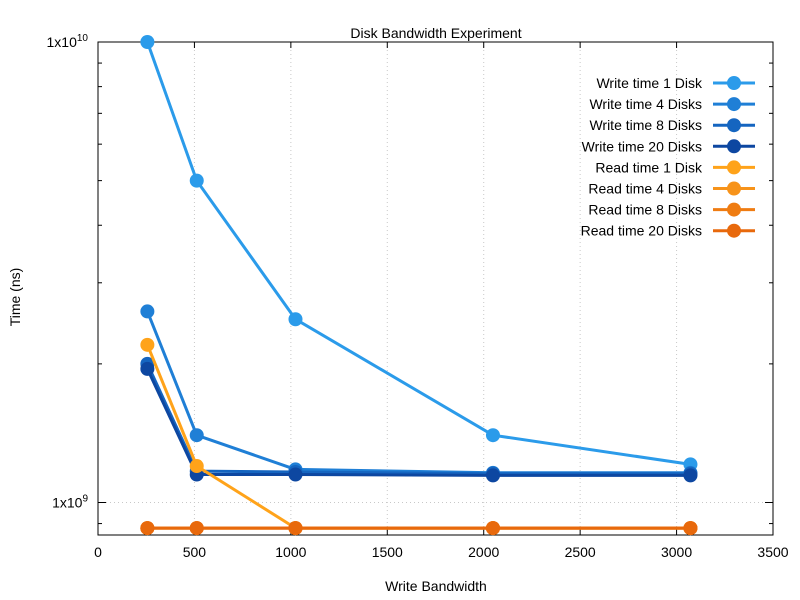 The height and width of the screenshot is (600, 800). I want to click on x-tick-label: 0, so click(98, 552).